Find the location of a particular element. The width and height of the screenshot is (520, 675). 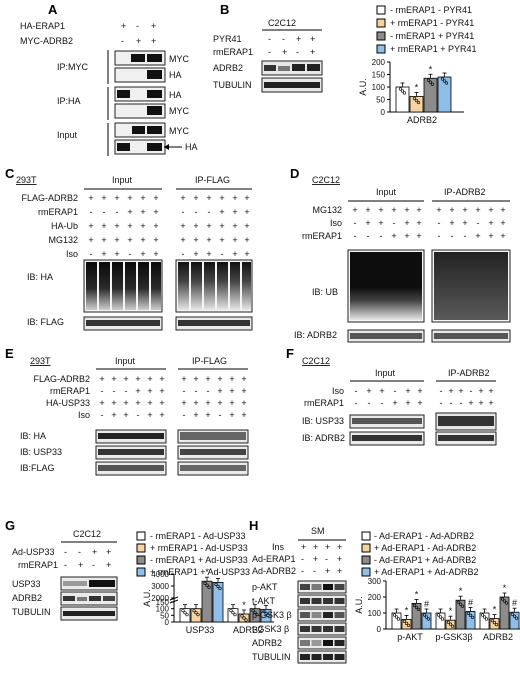

blot-label: IB: ADRB2 is located at coordinates (315, 335).